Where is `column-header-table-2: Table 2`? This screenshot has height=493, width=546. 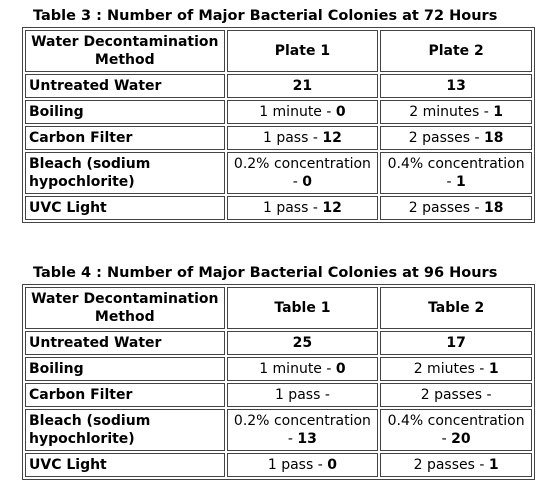 column-header-table-2: Table 2 is located at coordinates (456, 308).